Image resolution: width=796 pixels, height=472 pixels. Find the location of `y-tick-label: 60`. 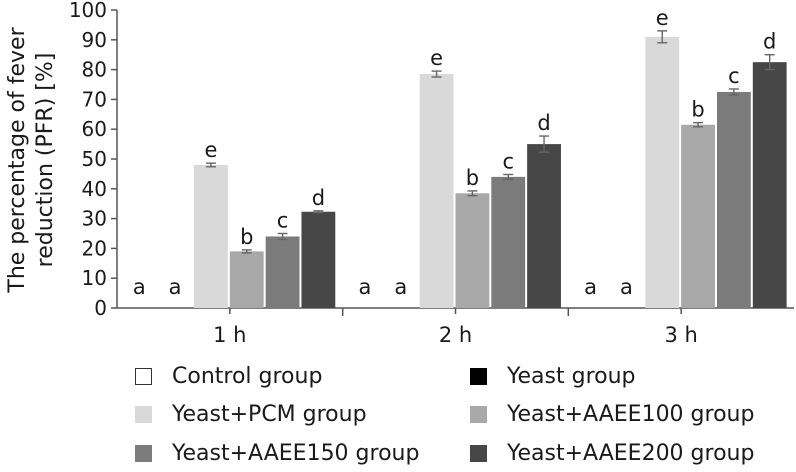

y-tick-label: 60 is located at coordinates (94, 129).